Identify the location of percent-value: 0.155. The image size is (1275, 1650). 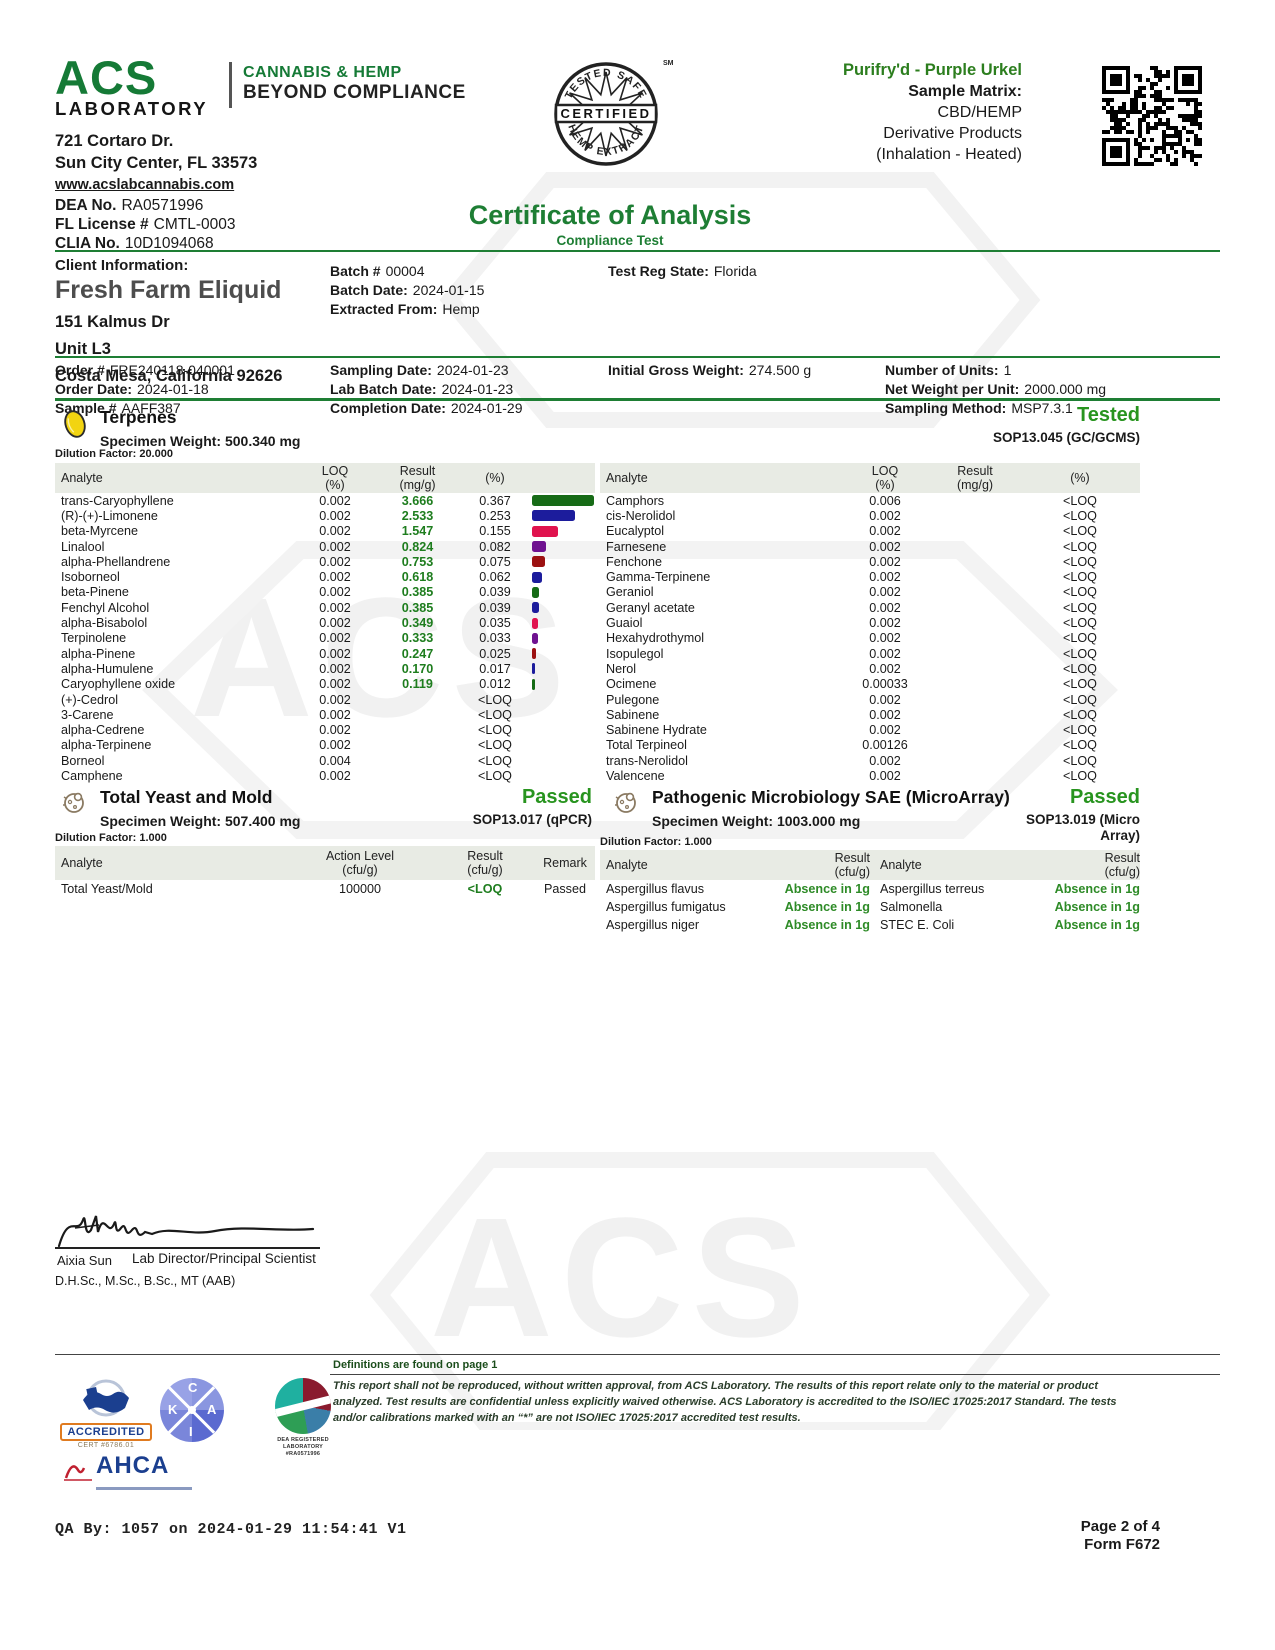
(495, 531).